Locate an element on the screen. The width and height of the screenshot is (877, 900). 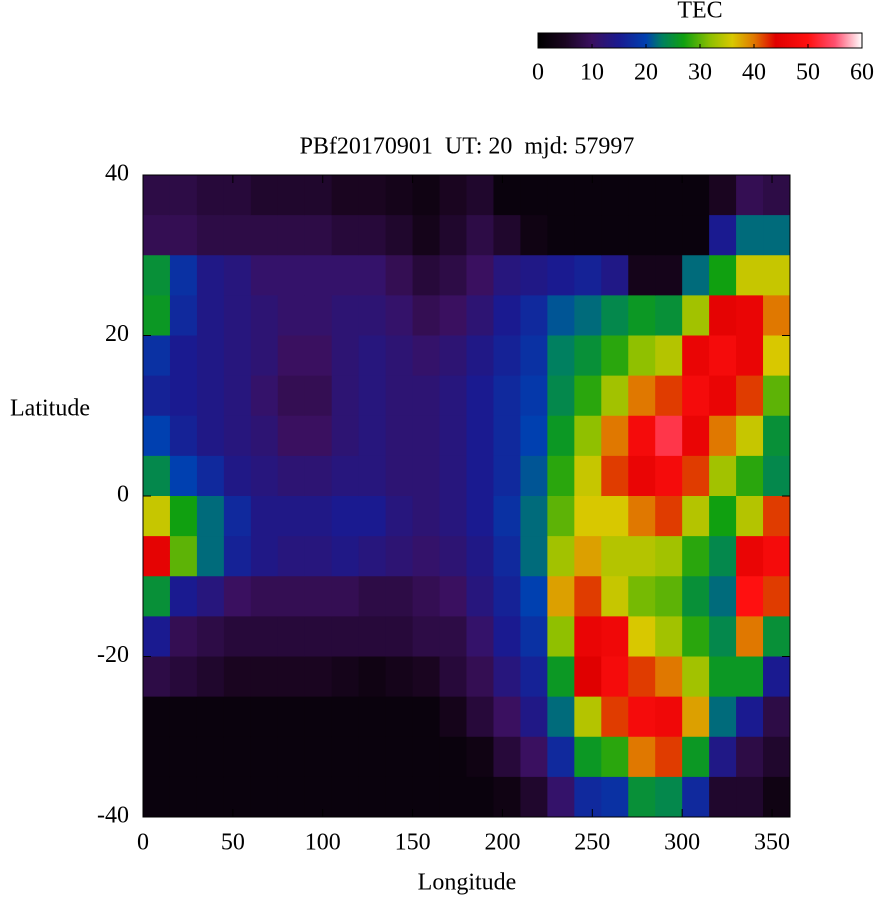
colorbar-label: TEC is located at coordinates (699, 12).